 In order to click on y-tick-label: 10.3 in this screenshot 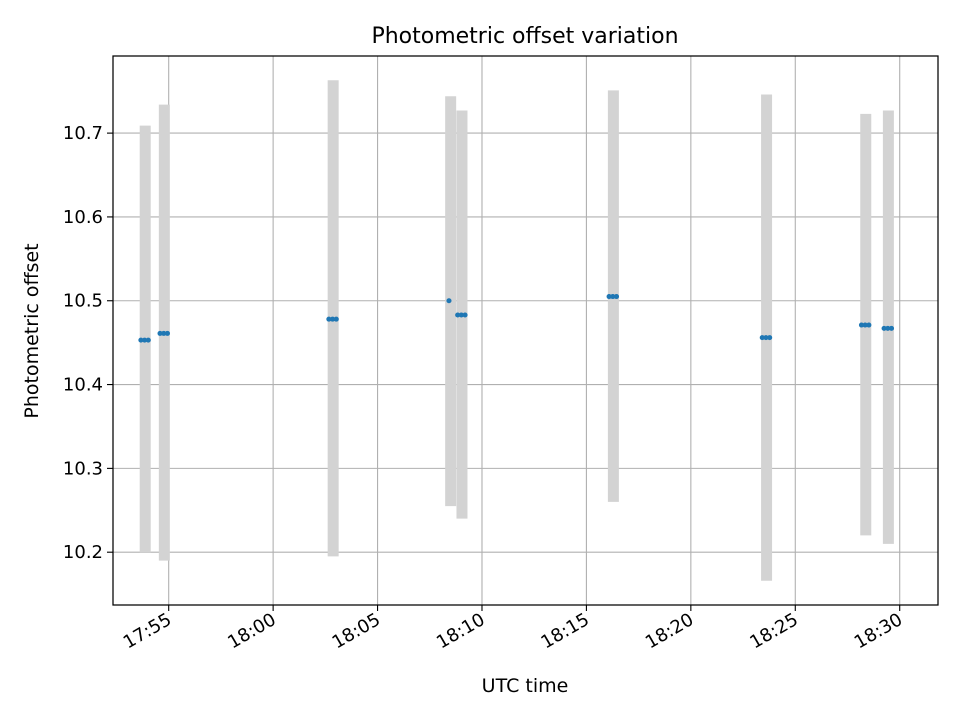, I will do `click(83, 468)`.